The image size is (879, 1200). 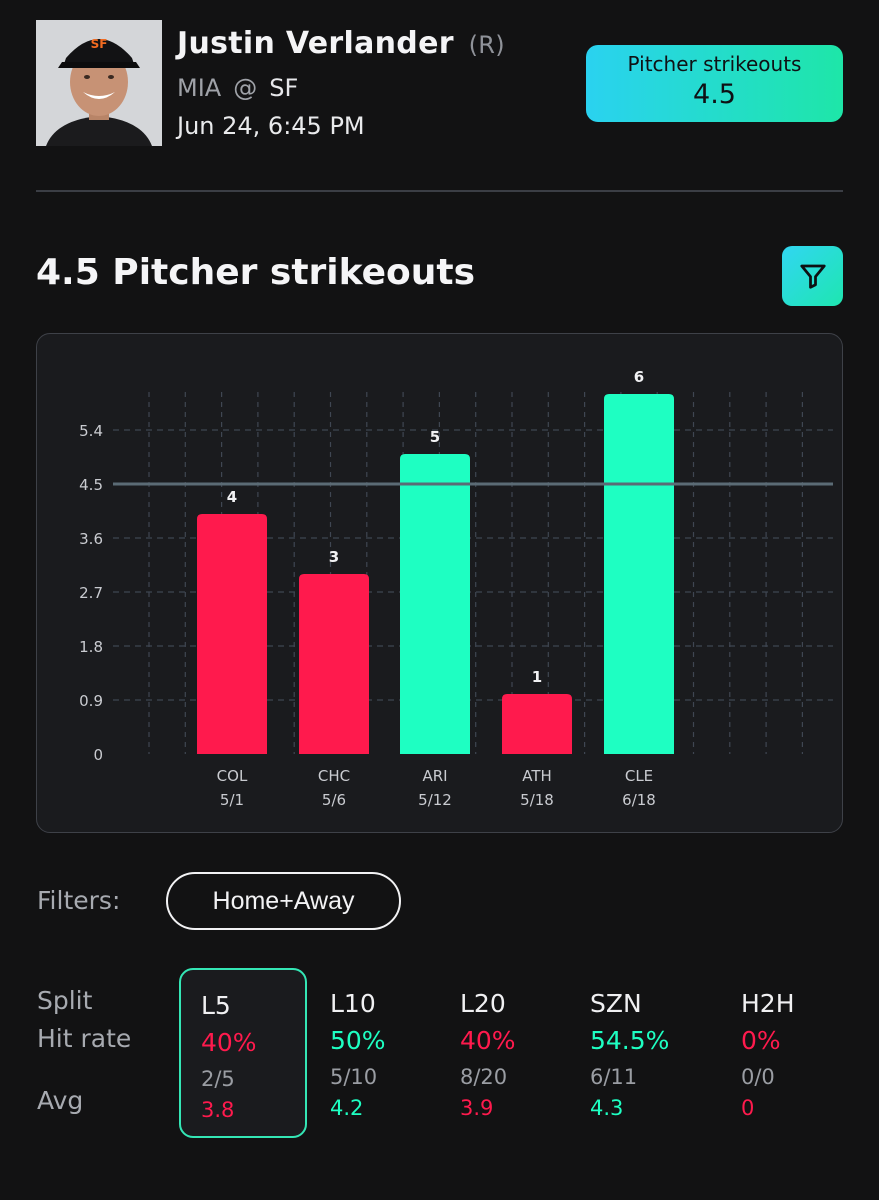 I want to click on svg-text: SF, so click(x=99, y=44).